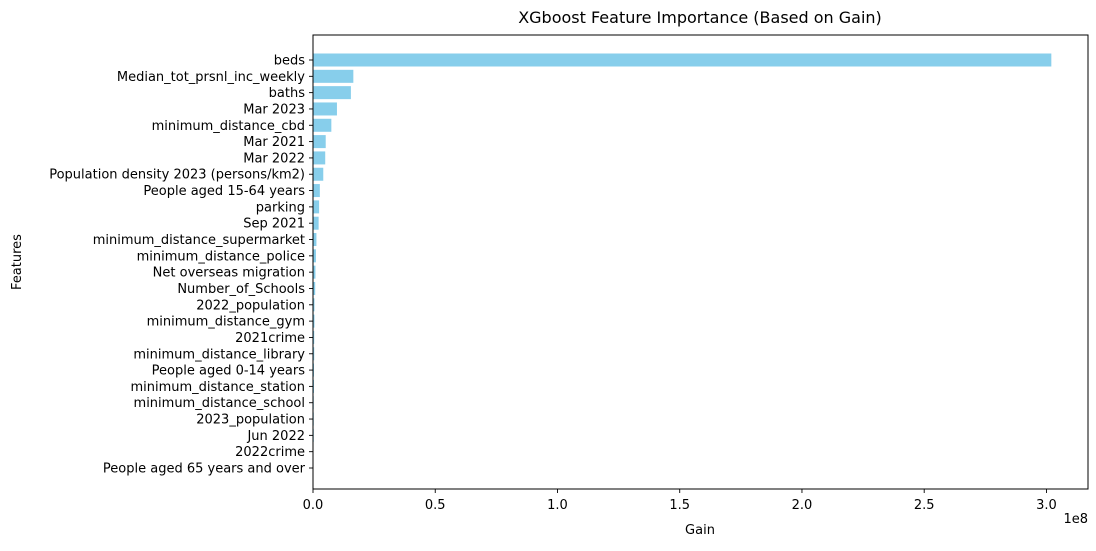  I want to click on y-tick-label: People aged 15-64 years, so click(224, 191).